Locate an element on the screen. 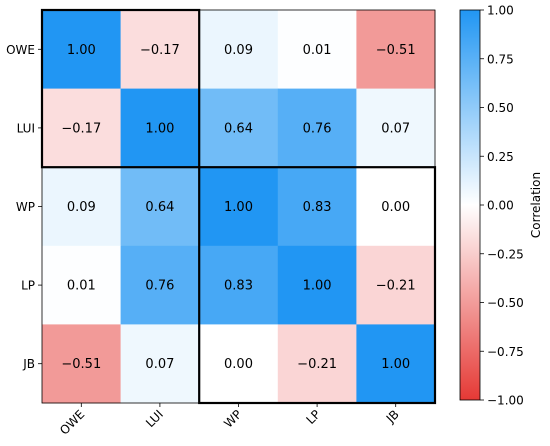  col-tick-label: LUI is located at coordinates (154, 418).